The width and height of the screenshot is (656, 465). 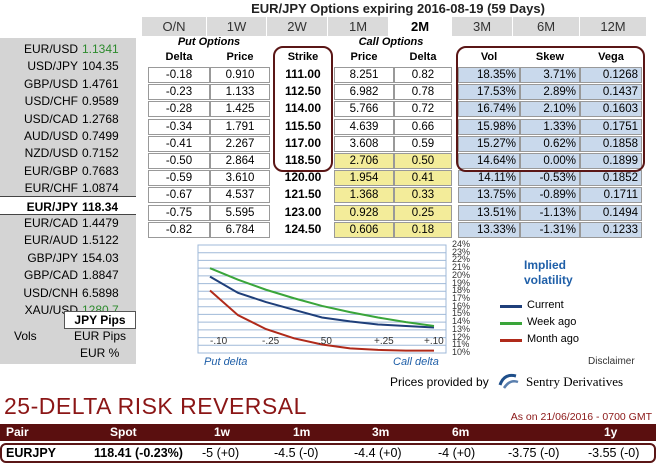 I want to click on rr-header-1y: 1y, so click(x=611, y=432).